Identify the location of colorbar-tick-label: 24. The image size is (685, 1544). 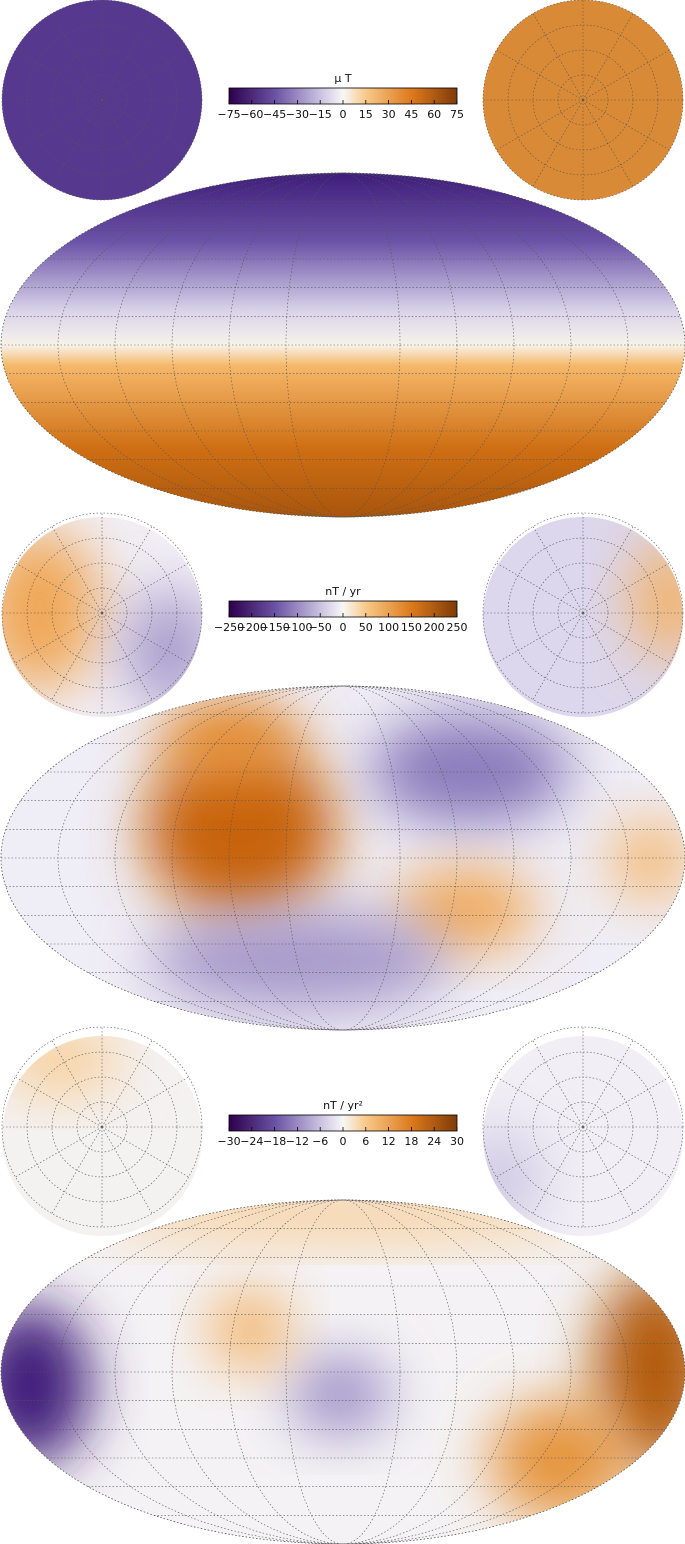
(434, 1141).